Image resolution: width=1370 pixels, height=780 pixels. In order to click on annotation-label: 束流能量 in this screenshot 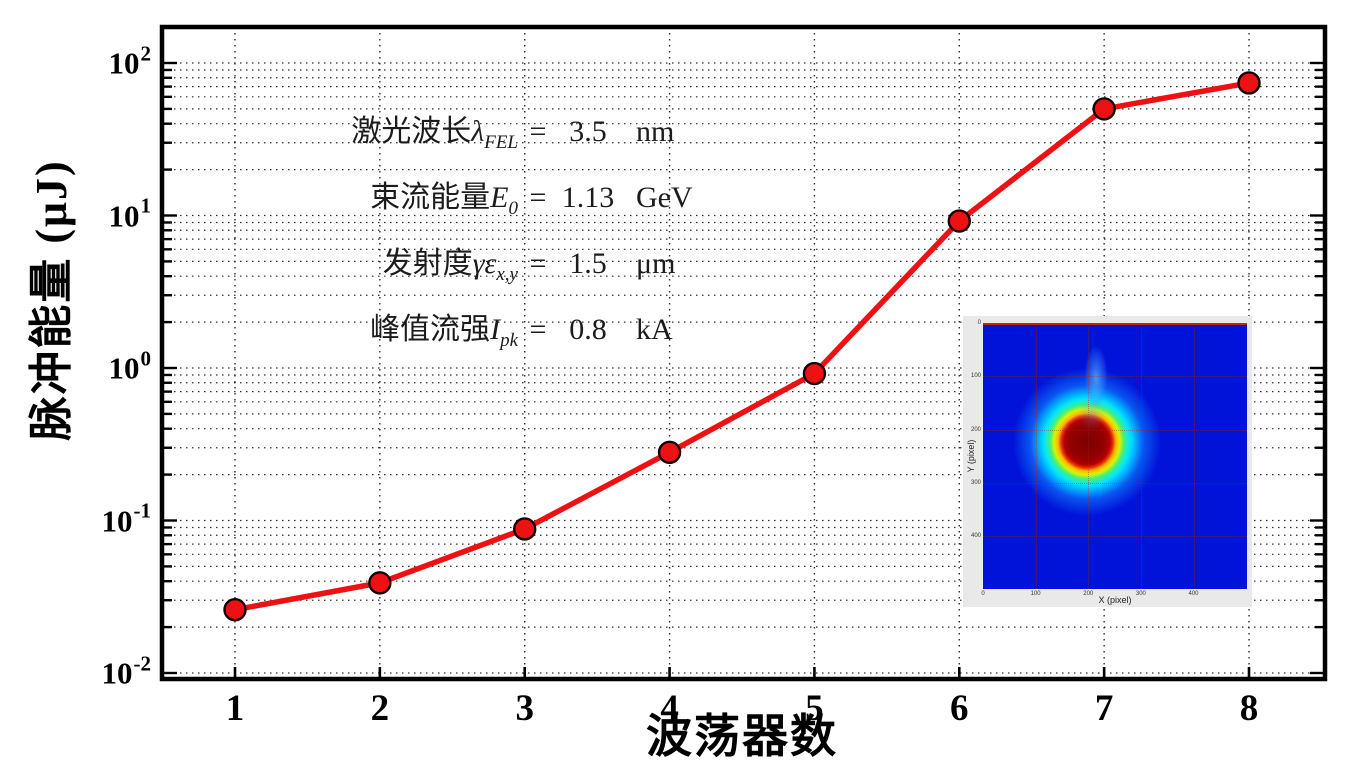, I will do `click(430, 197)`.